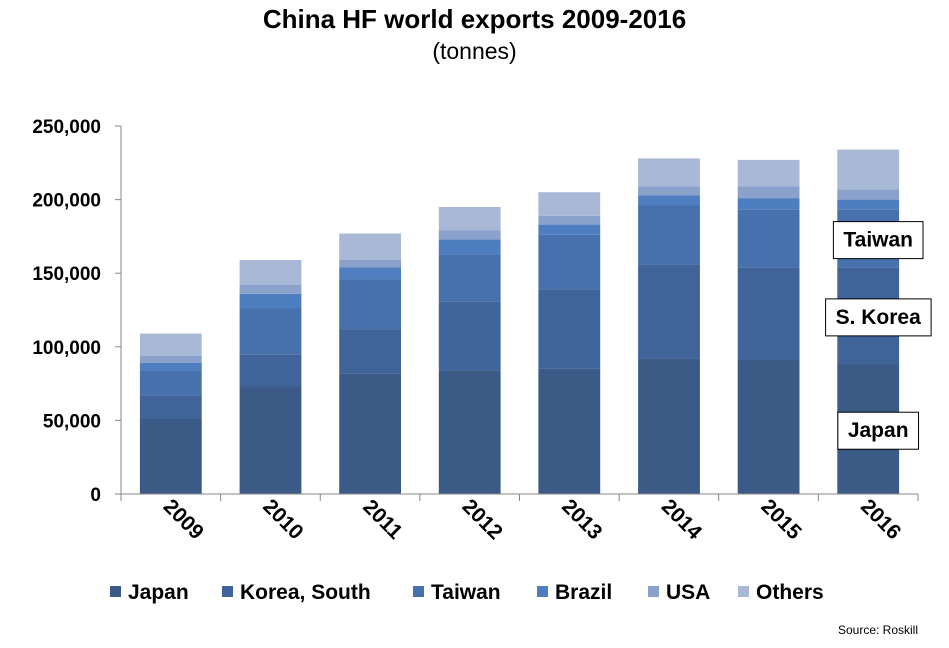 The height and width of the screenshot is (648, 949). I want to click on x-tick-label: 2014, so click(682, 520).